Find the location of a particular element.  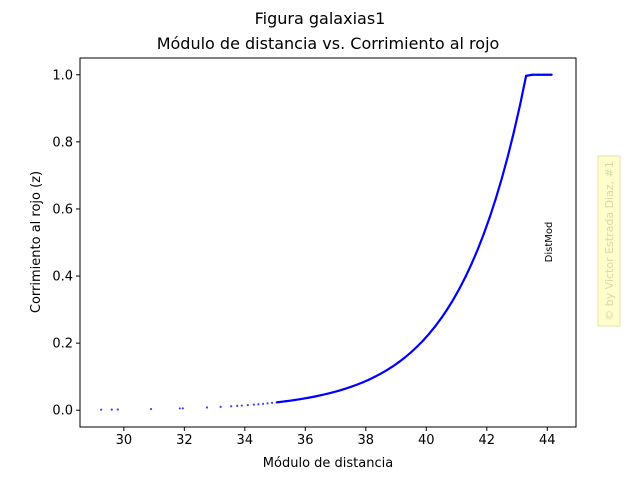

y-tick-label: 0.4 is located at coordinates (62, 277).